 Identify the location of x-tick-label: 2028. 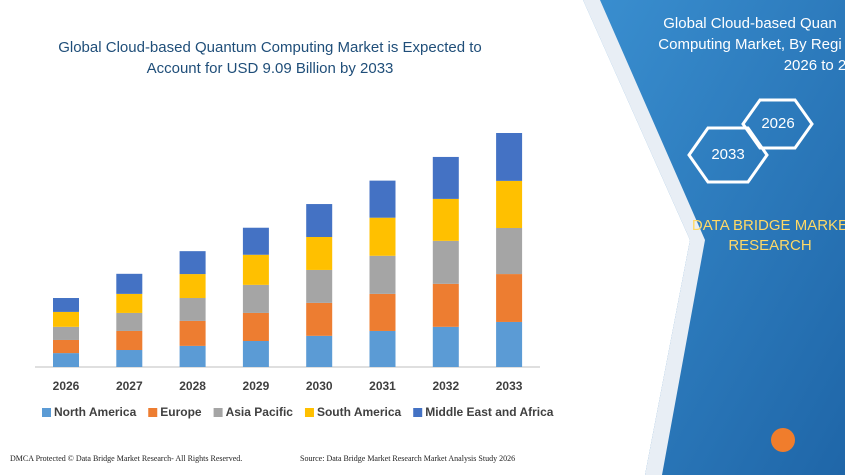
(192, 386).